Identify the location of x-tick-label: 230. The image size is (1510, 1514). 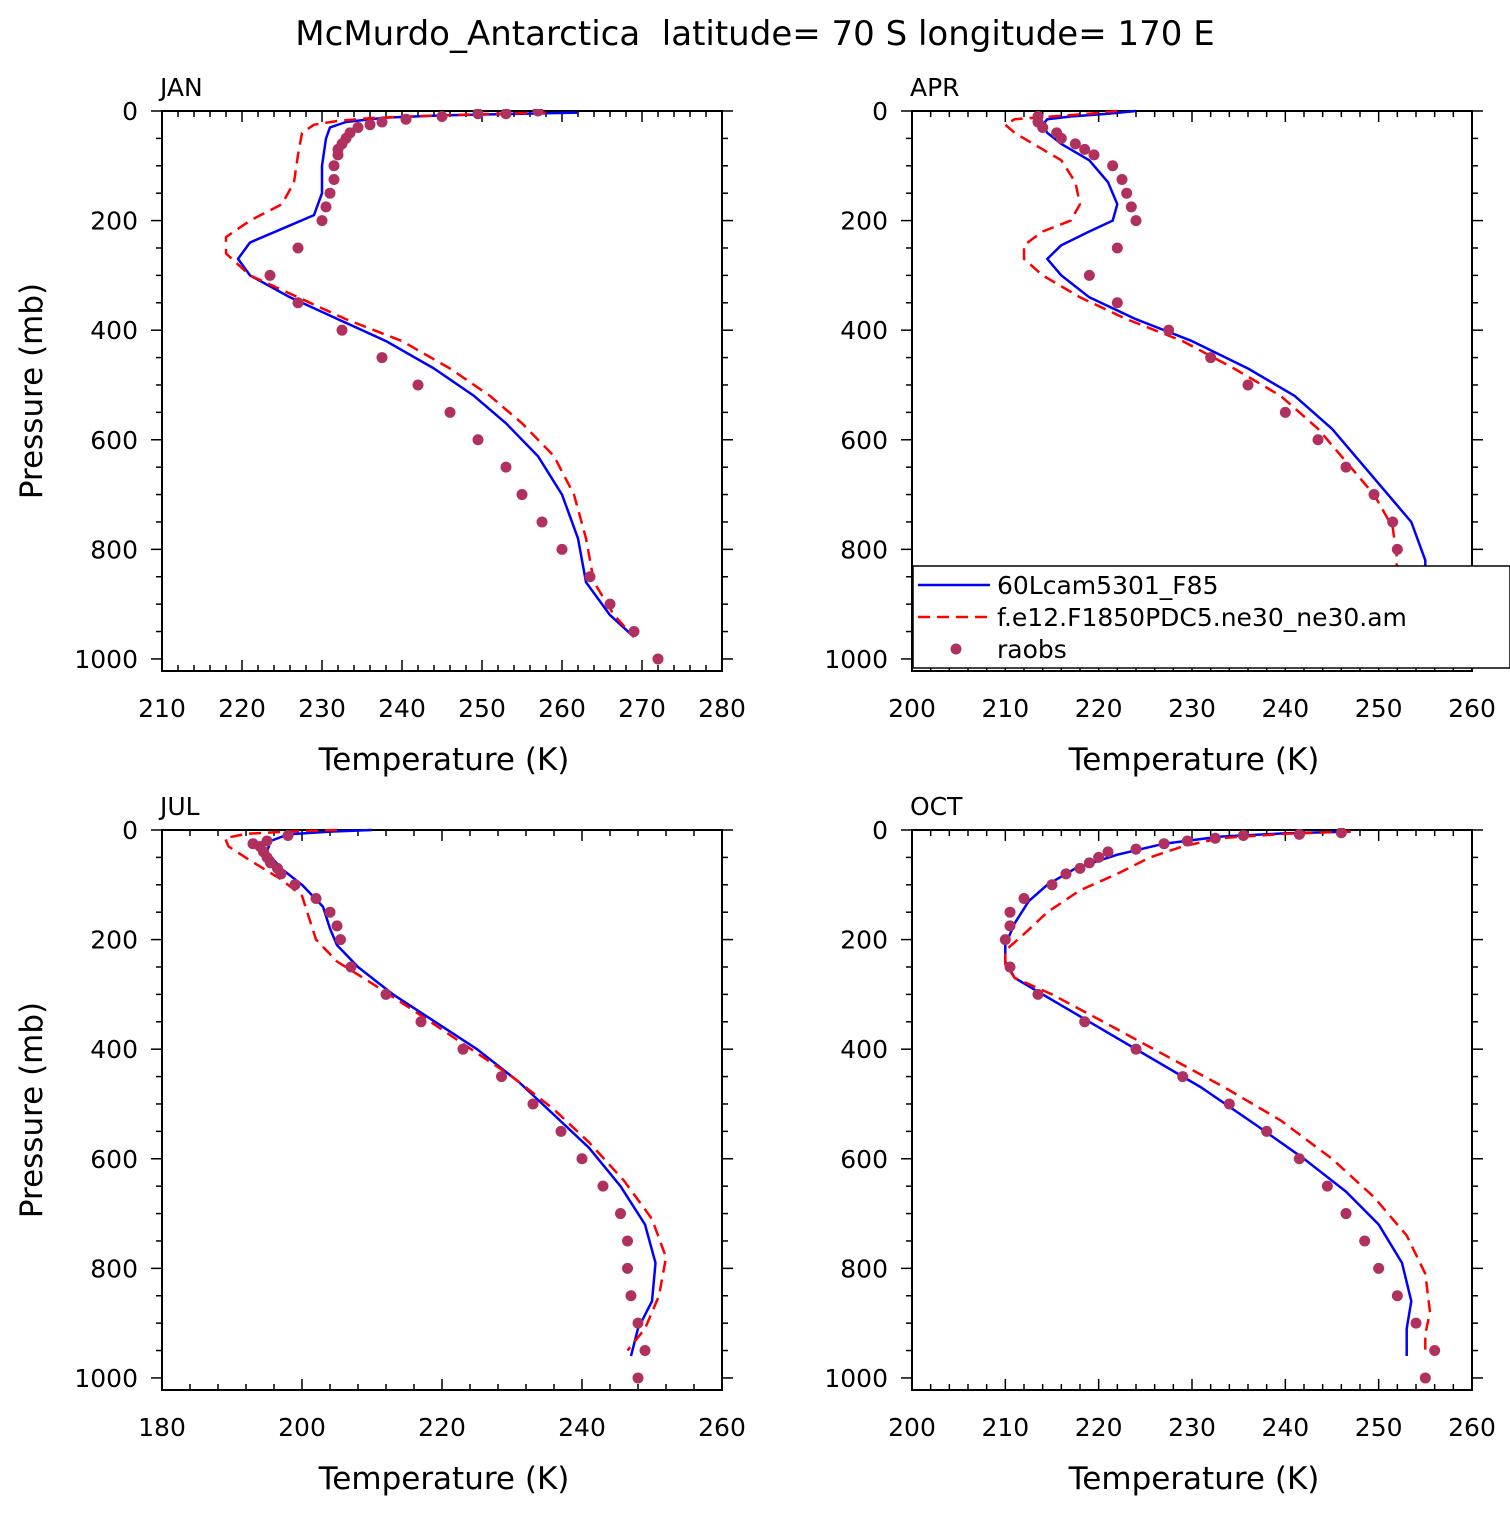
(1192, 1427).